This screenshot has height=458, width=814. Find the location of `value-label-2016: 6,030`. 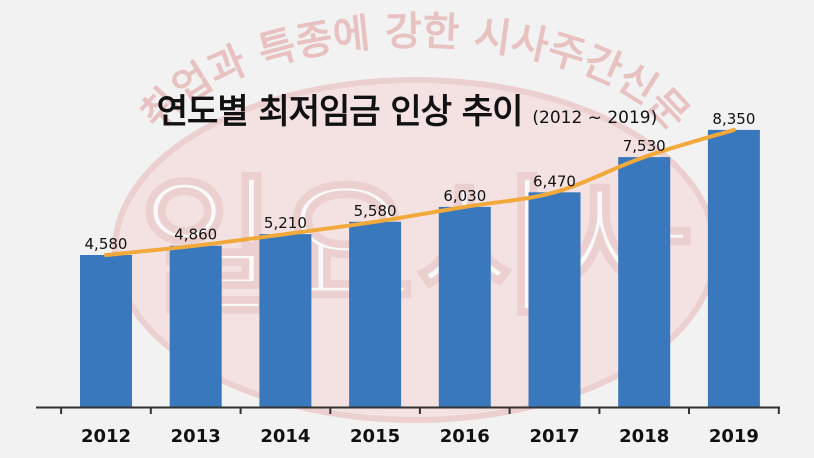

value-label-2016: 6,030 is located at coordinates (464, 196).